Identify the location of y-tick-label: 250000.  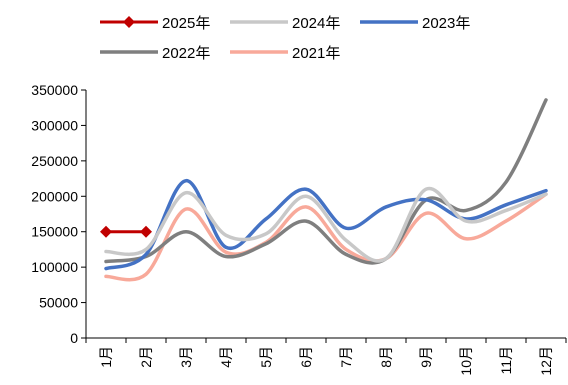
(54, 161).